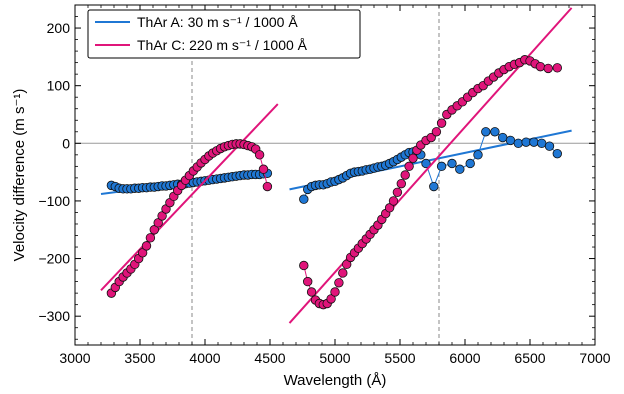  Describe the element at coordinates (139, 358) in the screenshot. I see `x-tick-label: 3500` at that location.